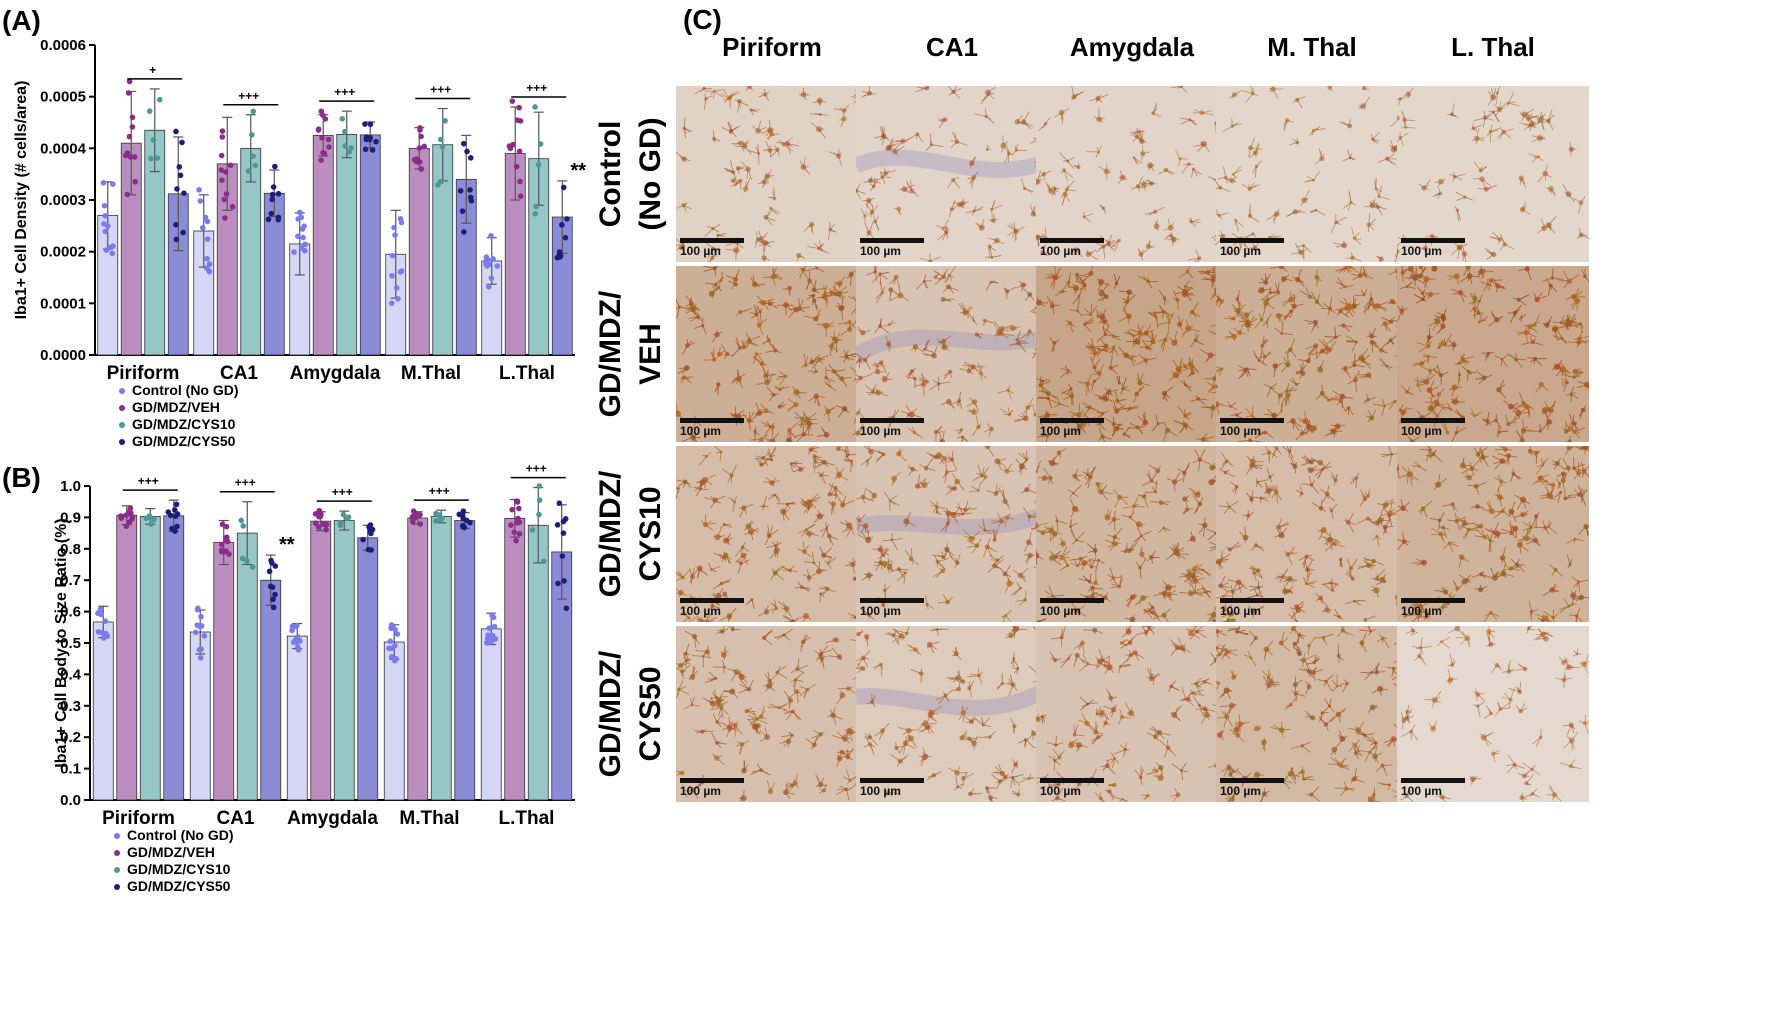  Describe the element at coordinates (70, 800) in the screenshot. I see `y-tick-label: 0.0` at that location.